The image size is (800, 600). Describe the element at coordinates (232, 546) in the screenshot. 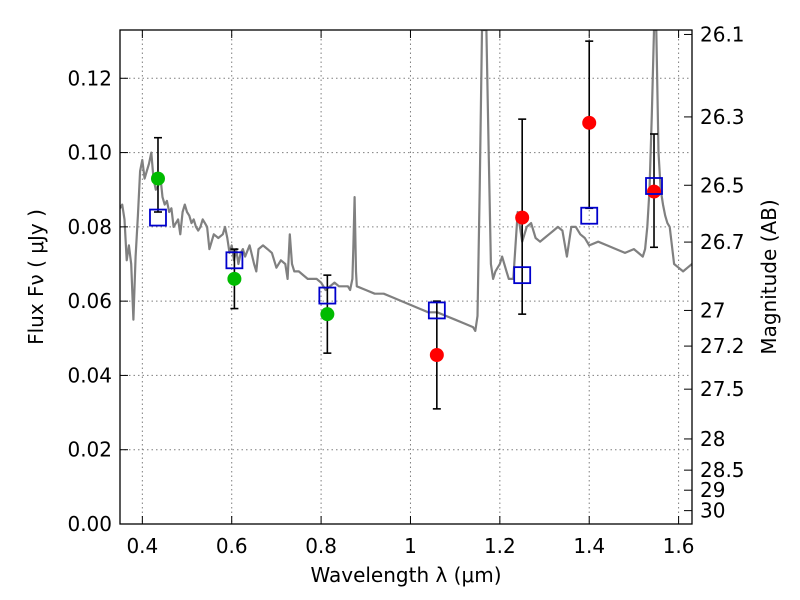

I see `x-tick-label: 0.6` at that location.